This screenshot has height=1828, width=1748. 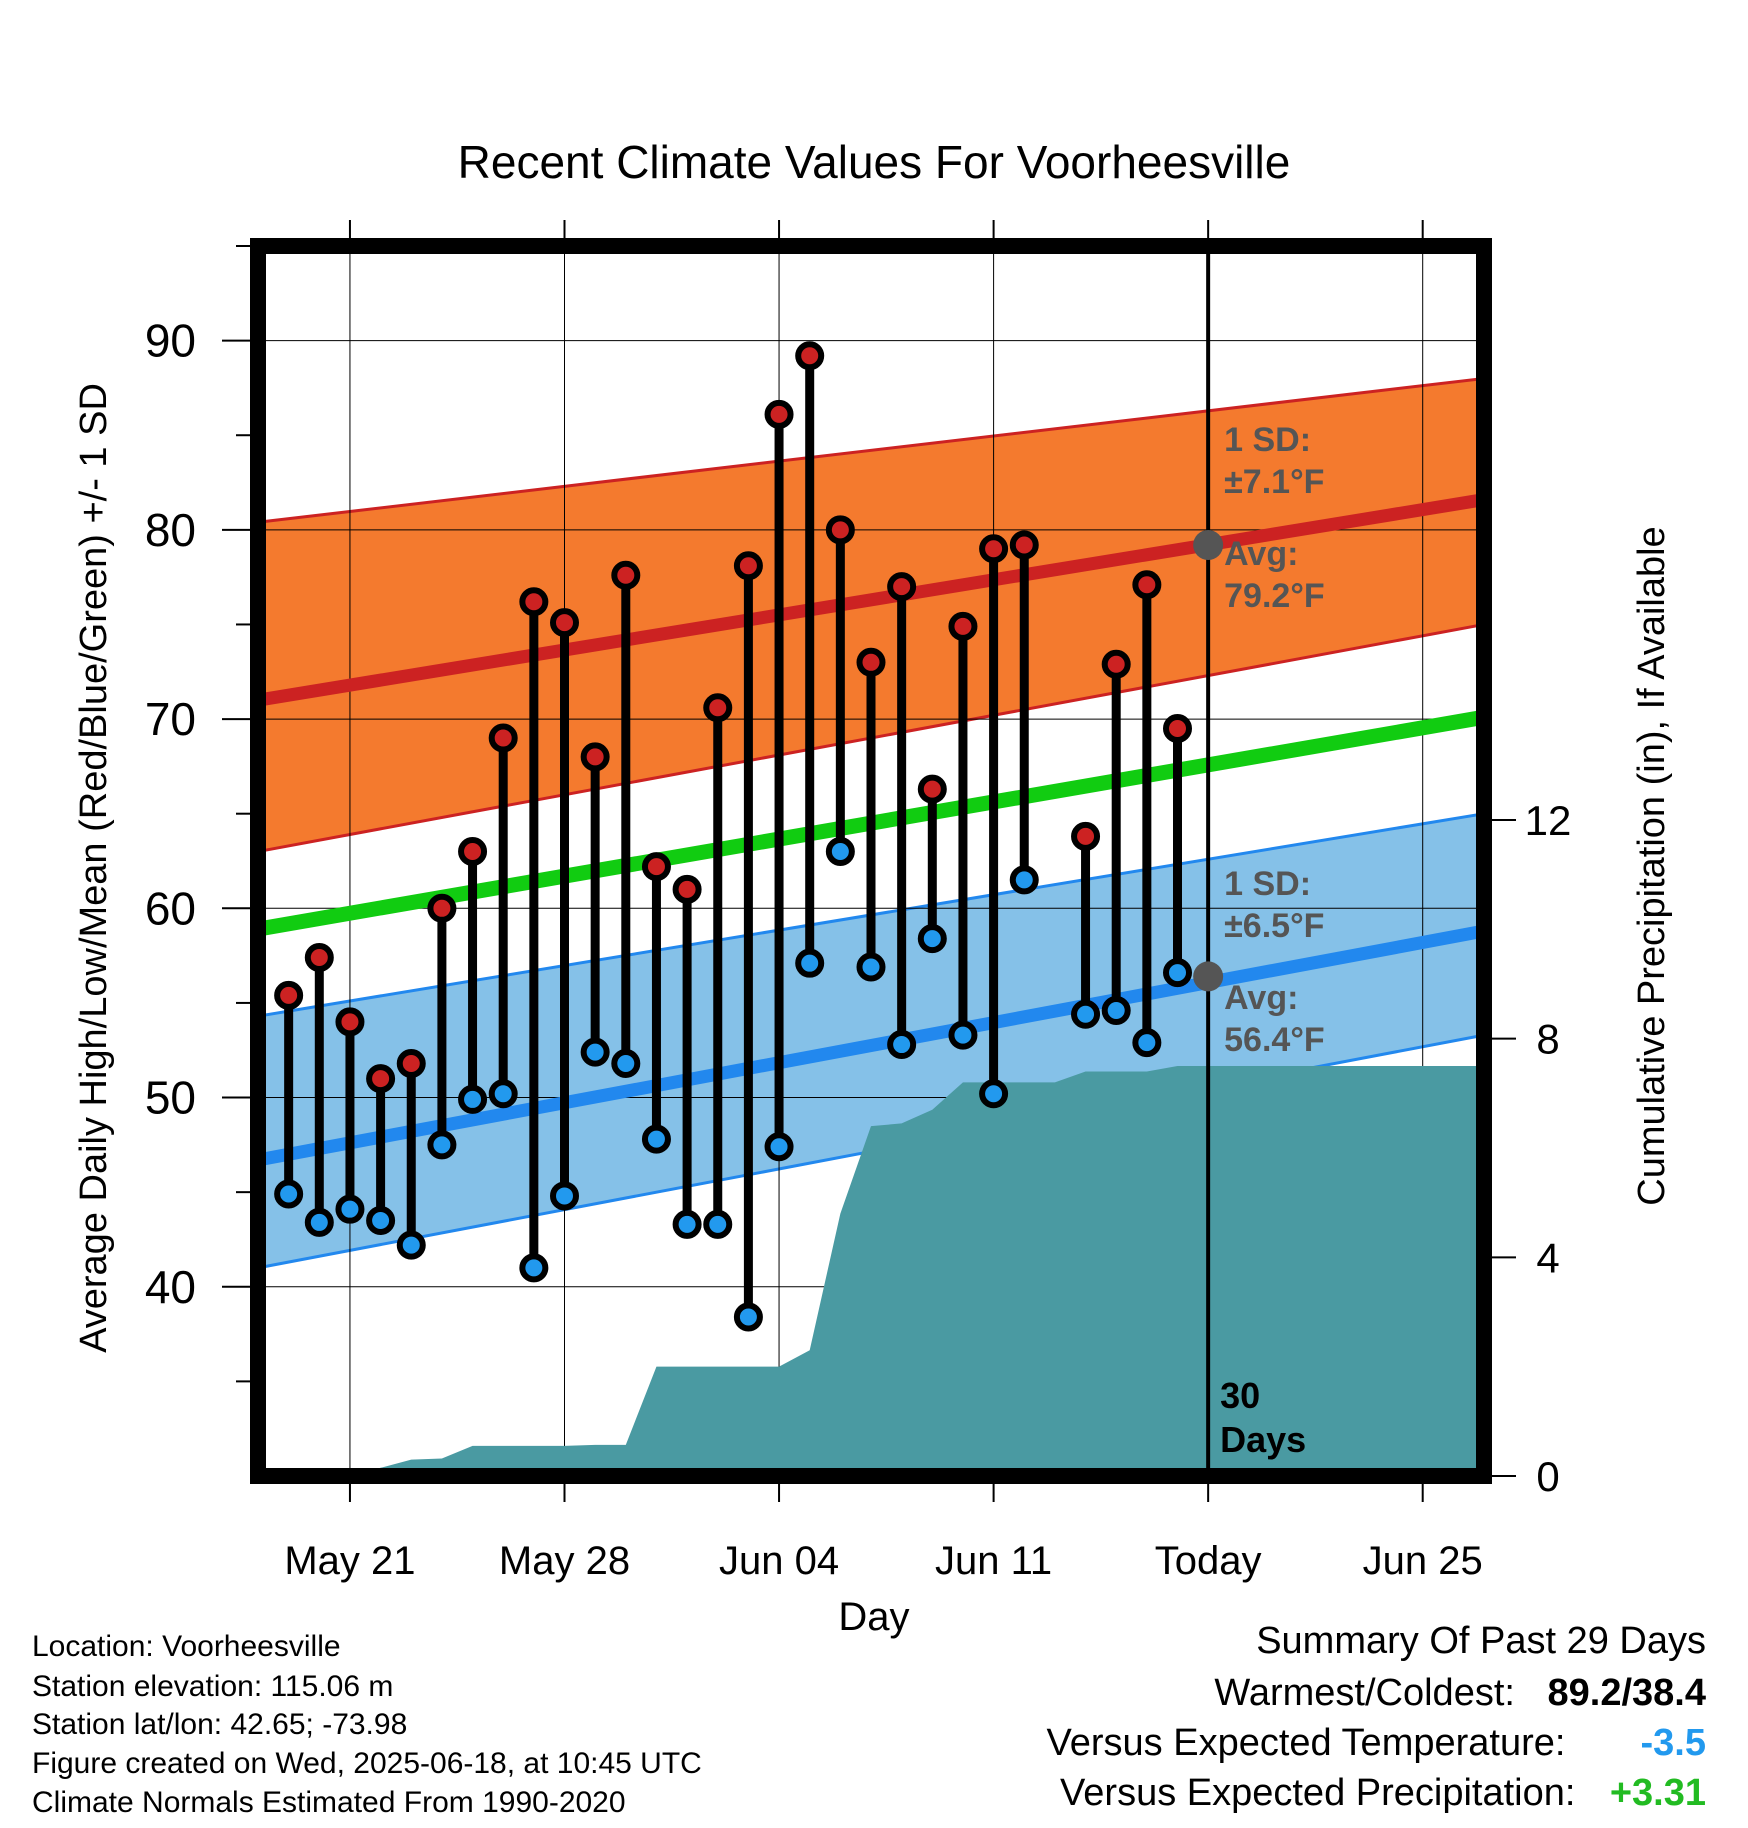 I want to click on x-tick-label: Jun 04, so click(x=779, y=1561).